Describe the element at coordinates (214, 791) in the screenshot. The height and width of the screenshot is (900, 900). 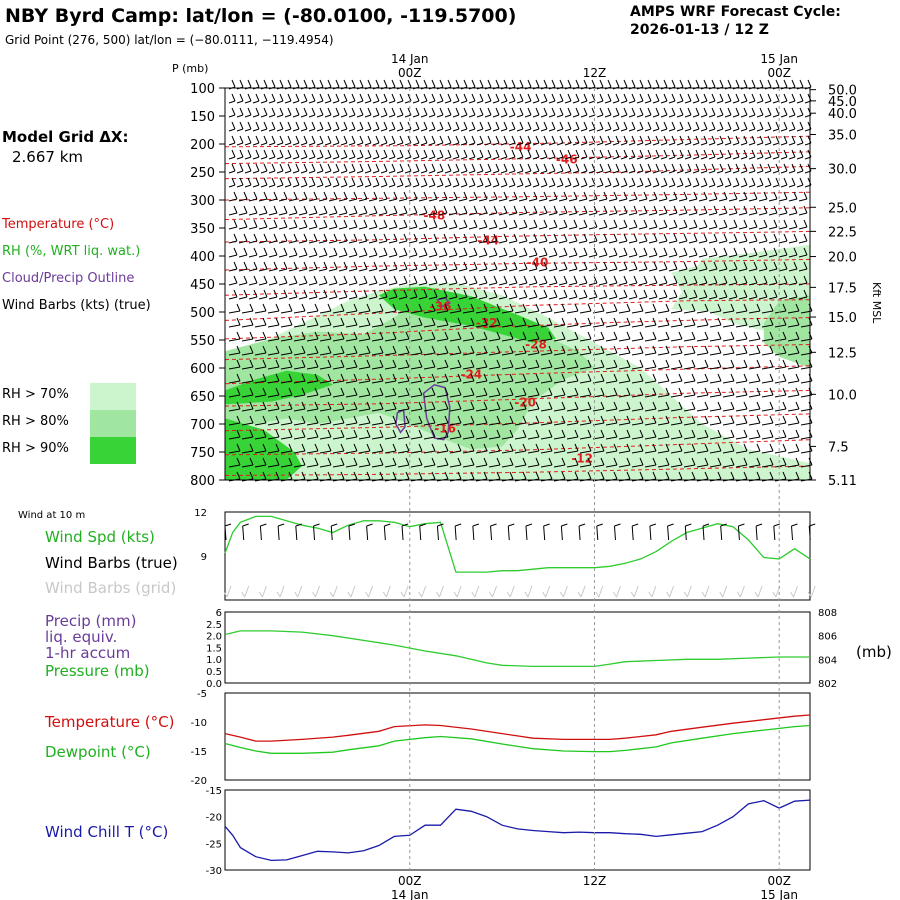
I see `windchill-tick-label: -15` at that location.